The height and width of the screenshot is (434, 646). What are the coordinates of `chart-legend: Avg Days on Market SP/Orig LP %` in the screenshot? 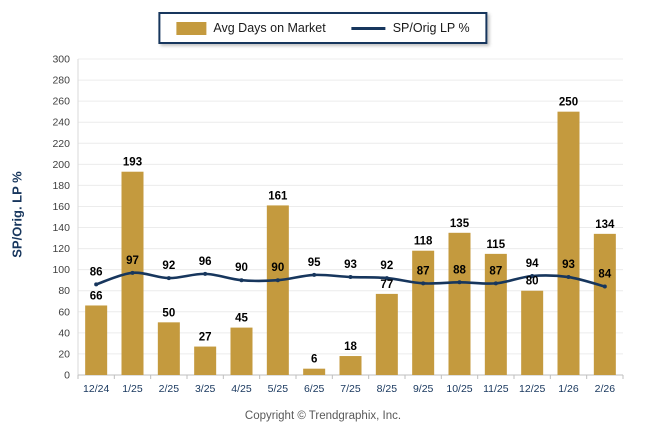 It's located at (323, 28).